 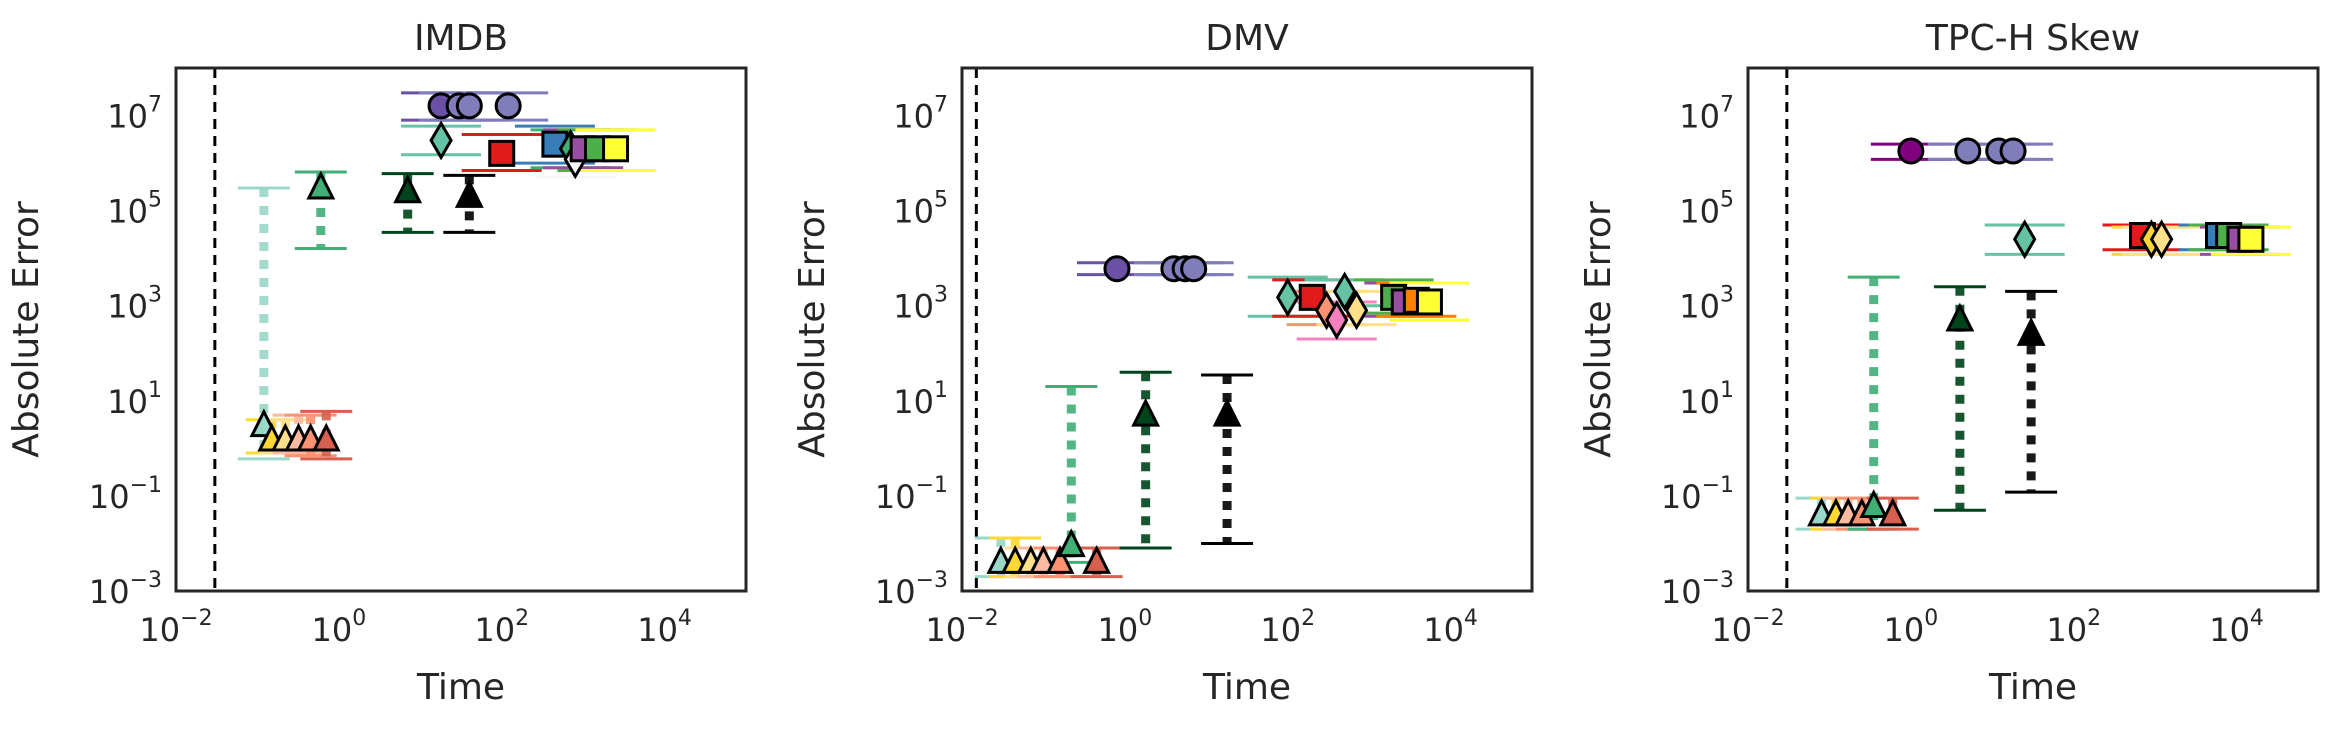 I want to click on plot-area, so click(x=434, y=329).